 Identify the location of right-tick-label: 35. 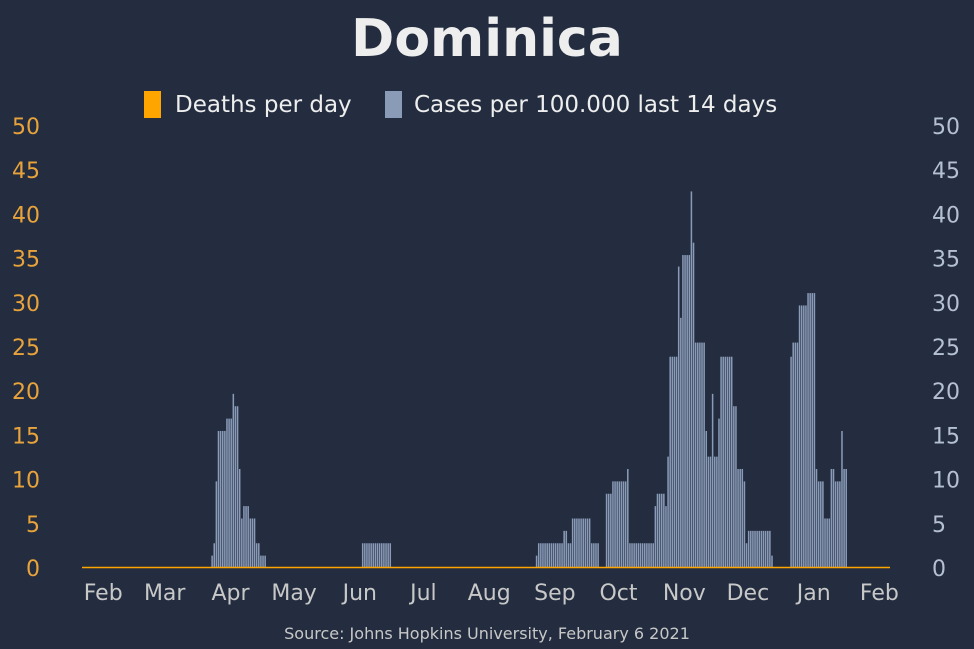
(946, 260).